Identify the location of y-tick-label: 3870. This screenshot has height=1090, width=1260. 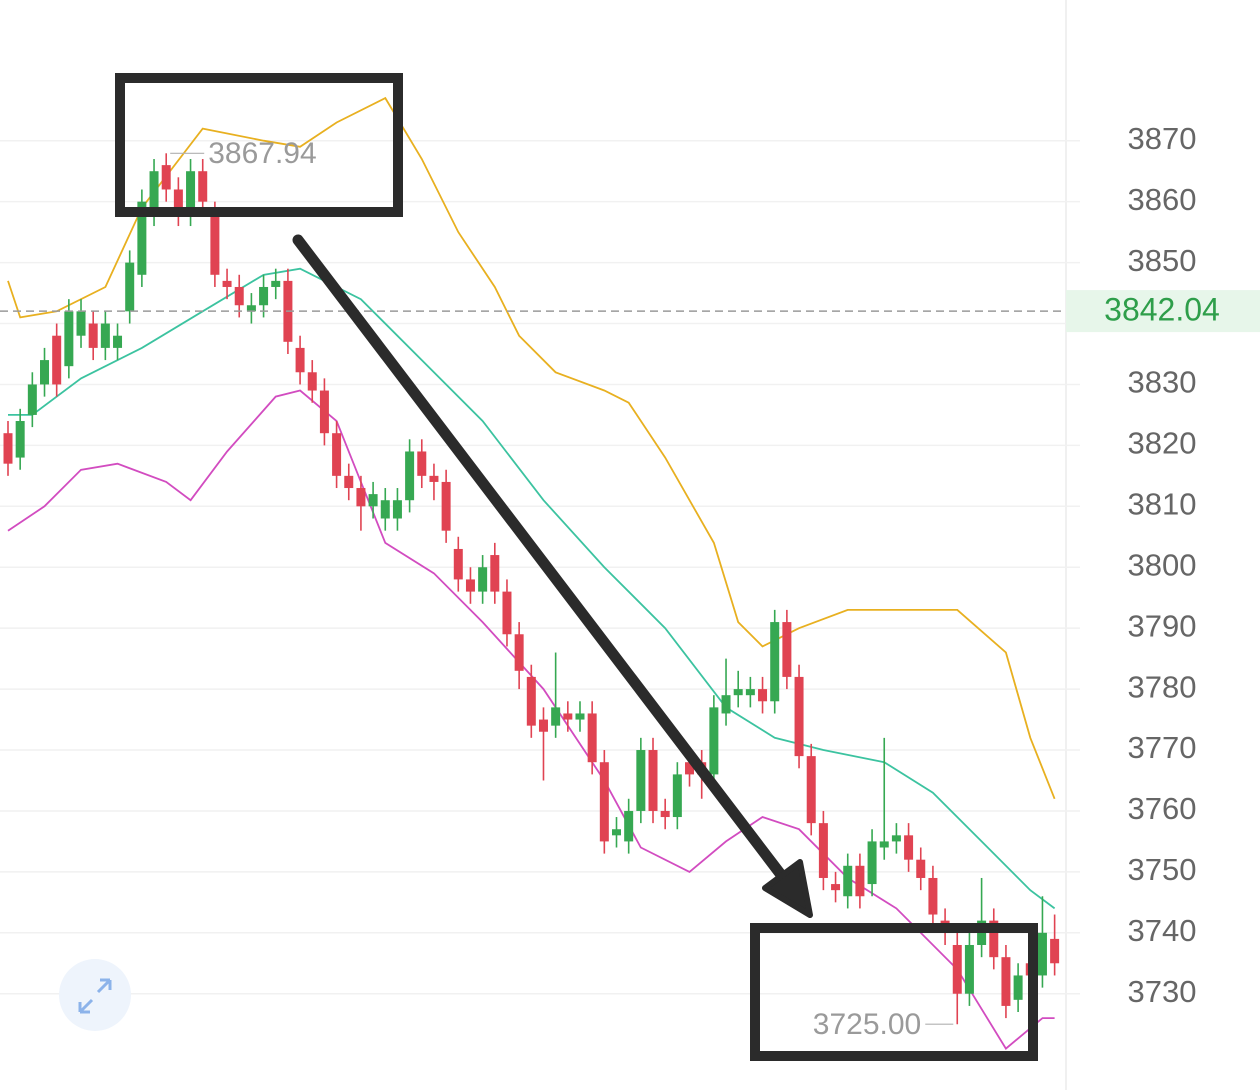
(1162, 138).